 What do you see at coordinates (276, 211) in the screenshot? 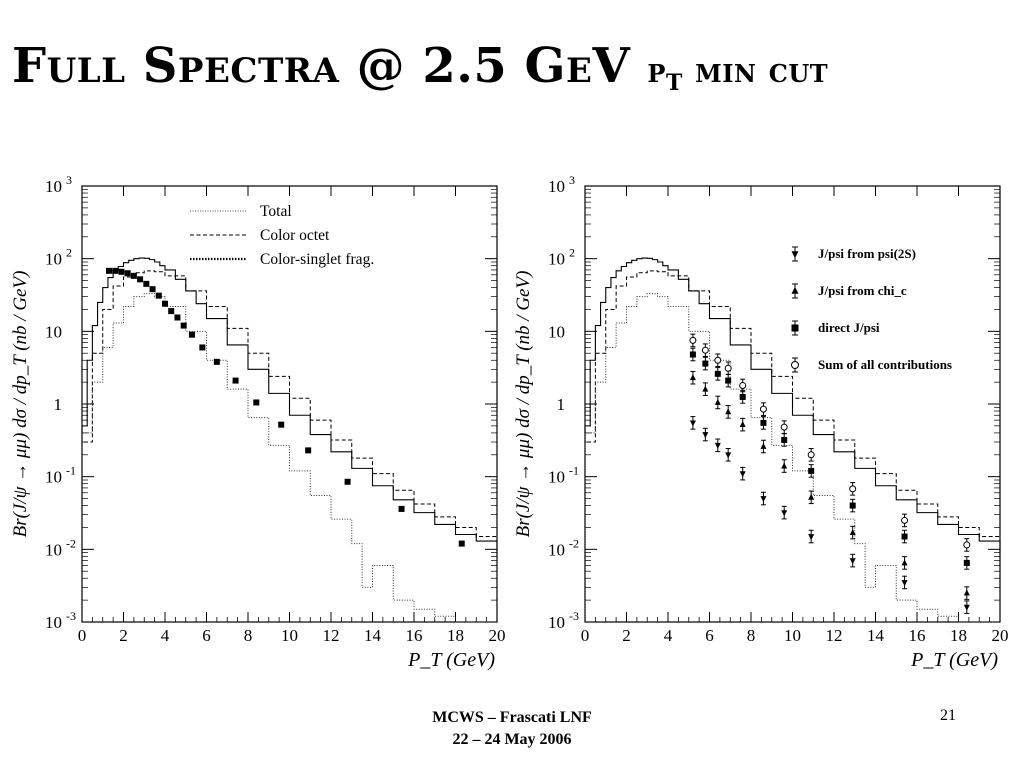
I see `legend-label: Total` at bounding box center [276, 211].